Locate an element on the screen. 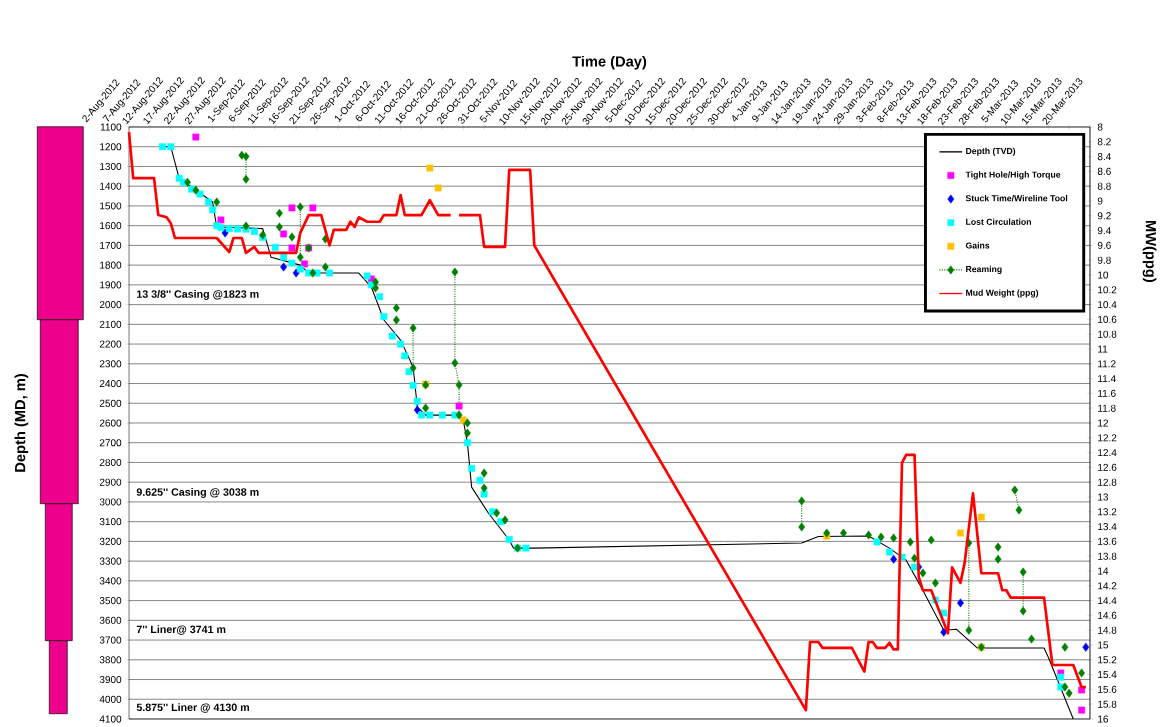  annotation: 5.875'' Liner @ 4130 m is located at coordinates (193, 708).